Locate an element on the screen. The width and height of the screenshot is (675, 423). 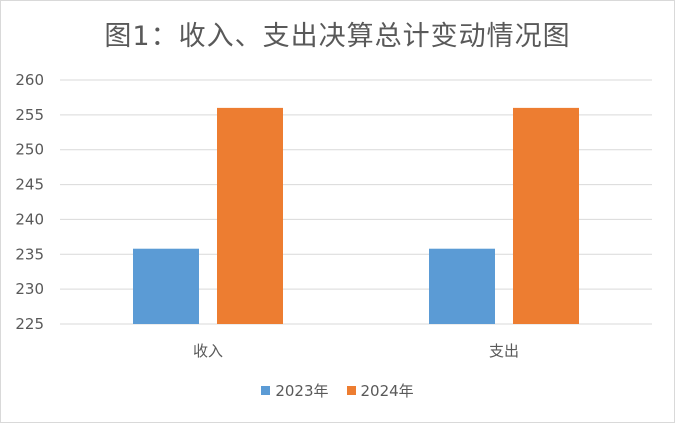
chart-title: 图1：收入、支出决算总计变动情况图 is located at coordinates (337, 36).